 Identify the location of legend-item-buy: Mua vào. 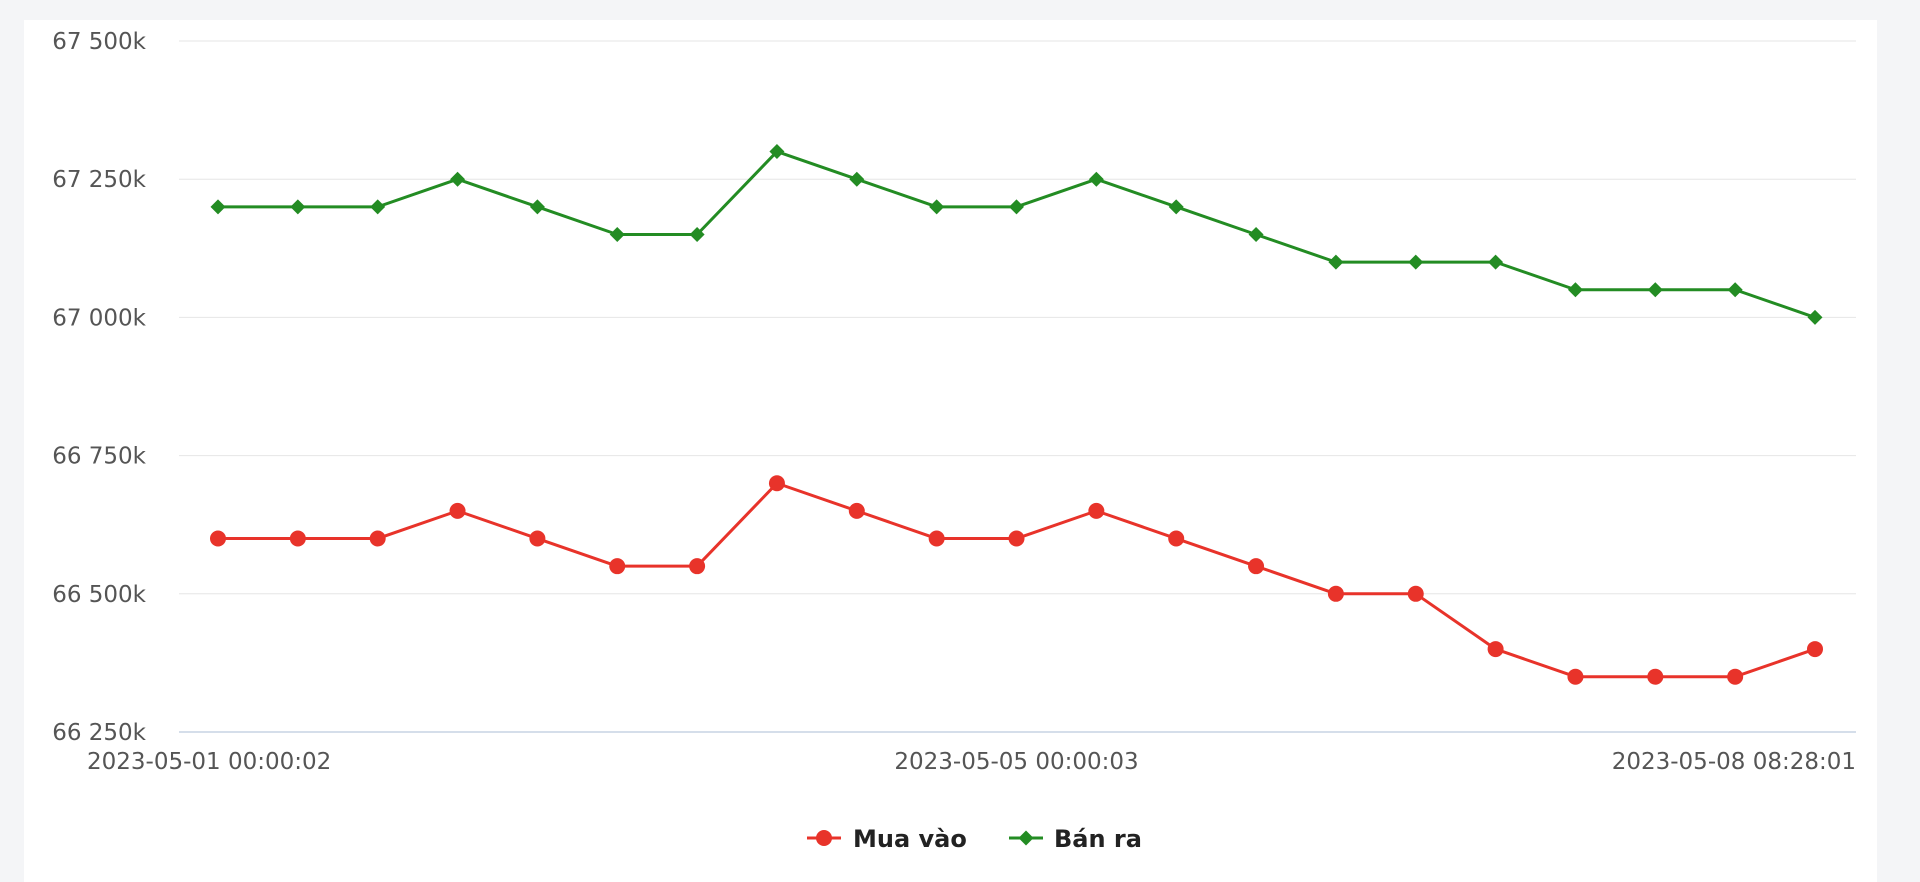
(887, 839).